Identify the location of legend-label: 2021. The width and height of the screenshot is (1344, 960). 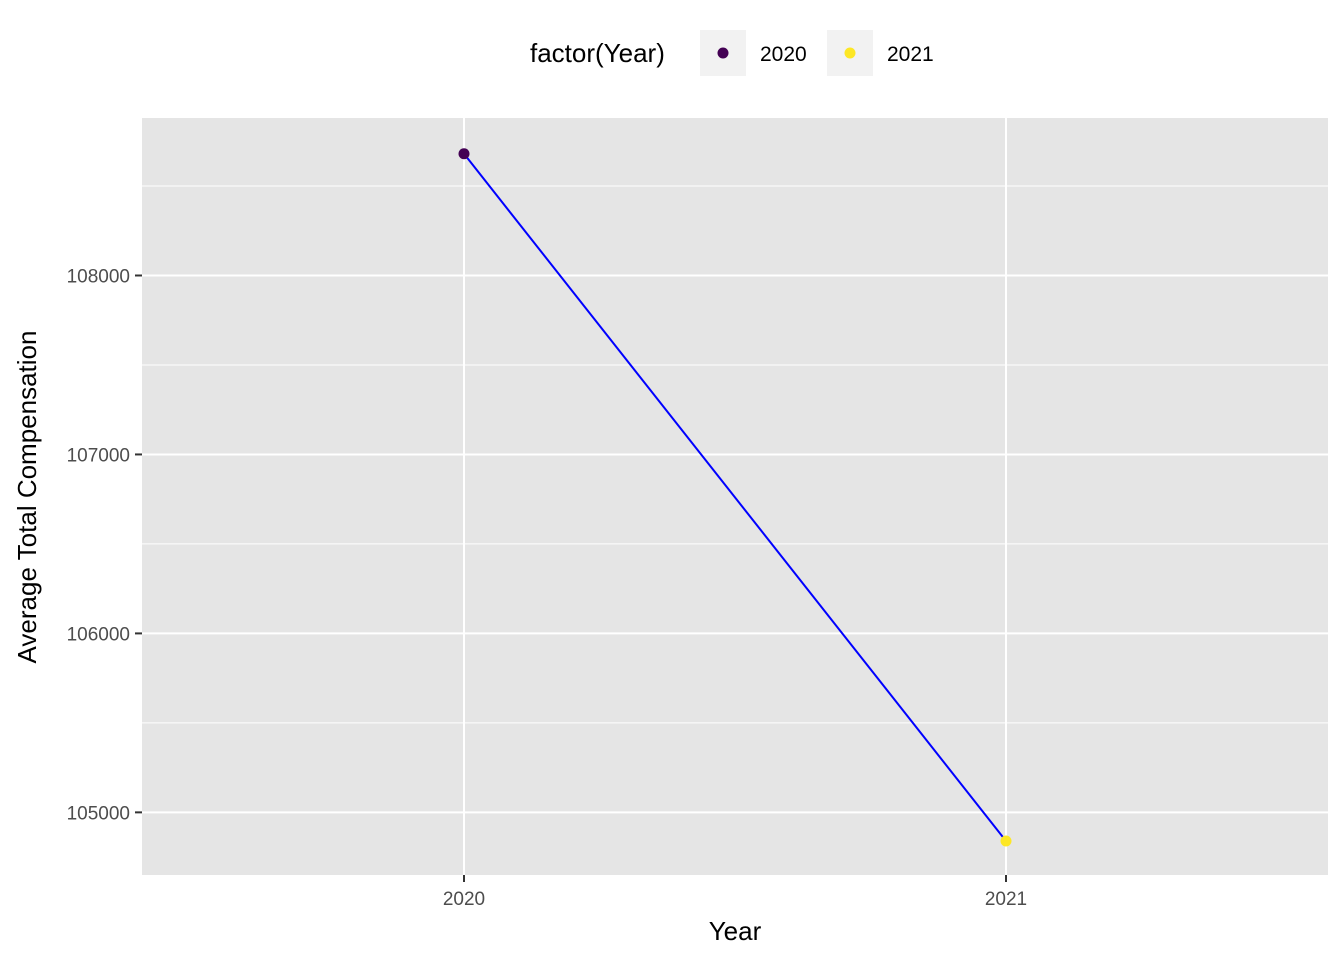
(910, 54).